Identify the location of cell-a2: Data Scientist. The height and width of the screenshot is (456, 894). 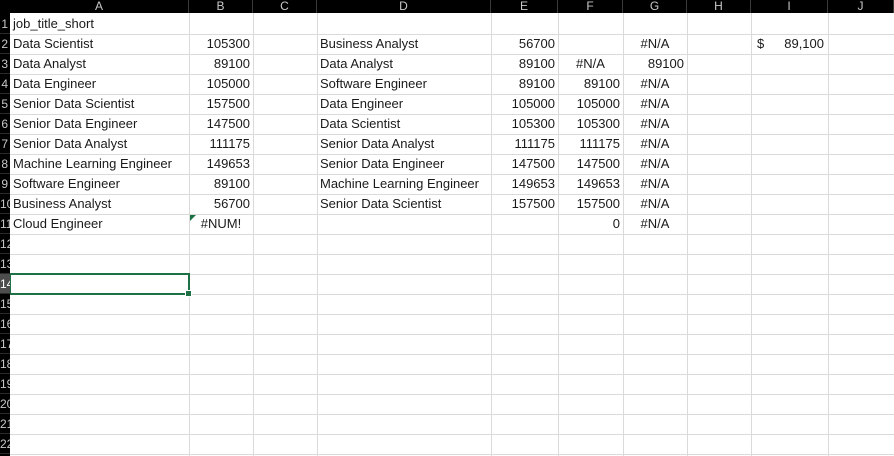
(53, 43).